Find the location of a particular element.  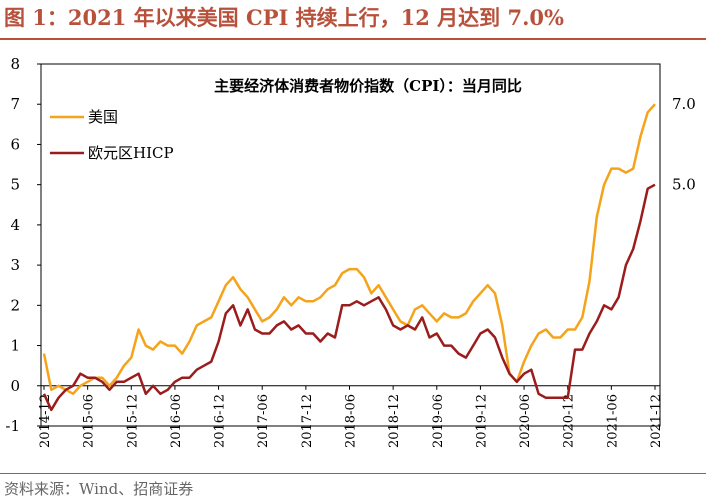

y-tick-label: 6 is located at coordinates (15, 144).